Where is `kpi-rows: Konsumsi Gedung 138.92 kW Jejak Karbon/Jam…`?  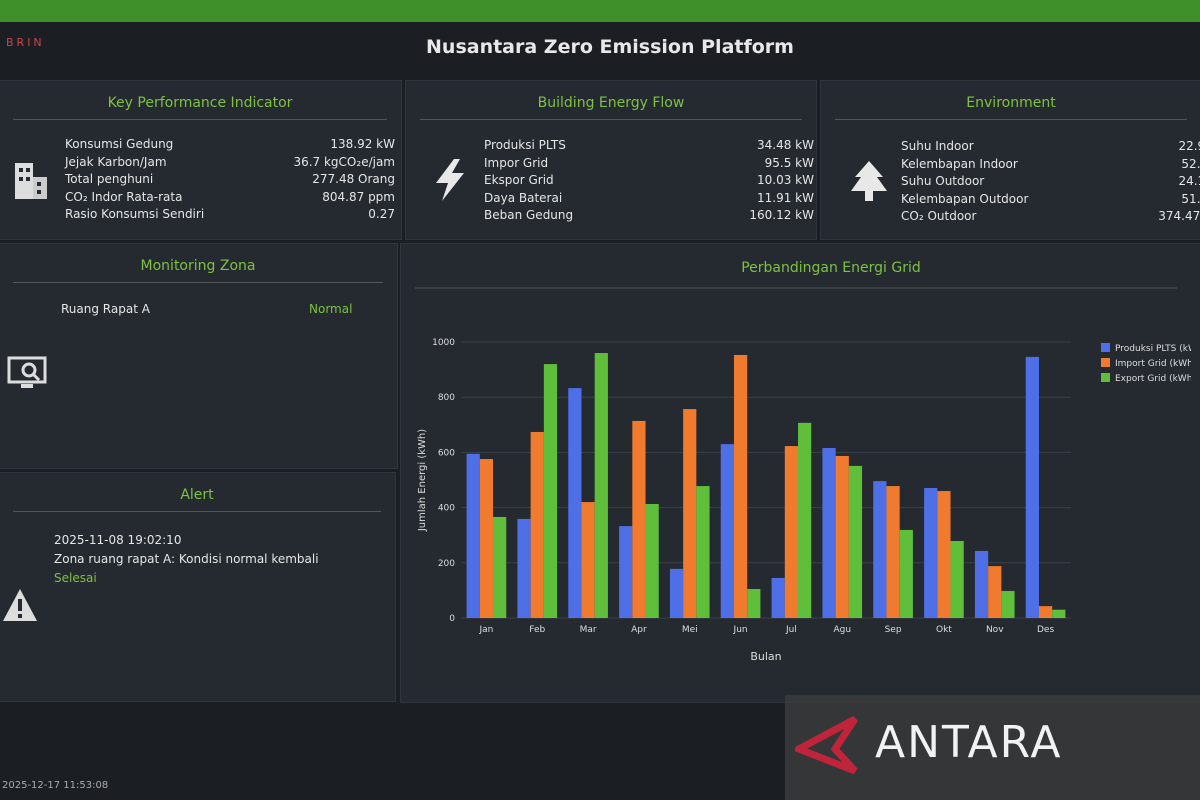 kpi-rows: Konsumsi Gedung 138.92 kW Jejak Karbon/Jam… is located at coordinates (230, 181).